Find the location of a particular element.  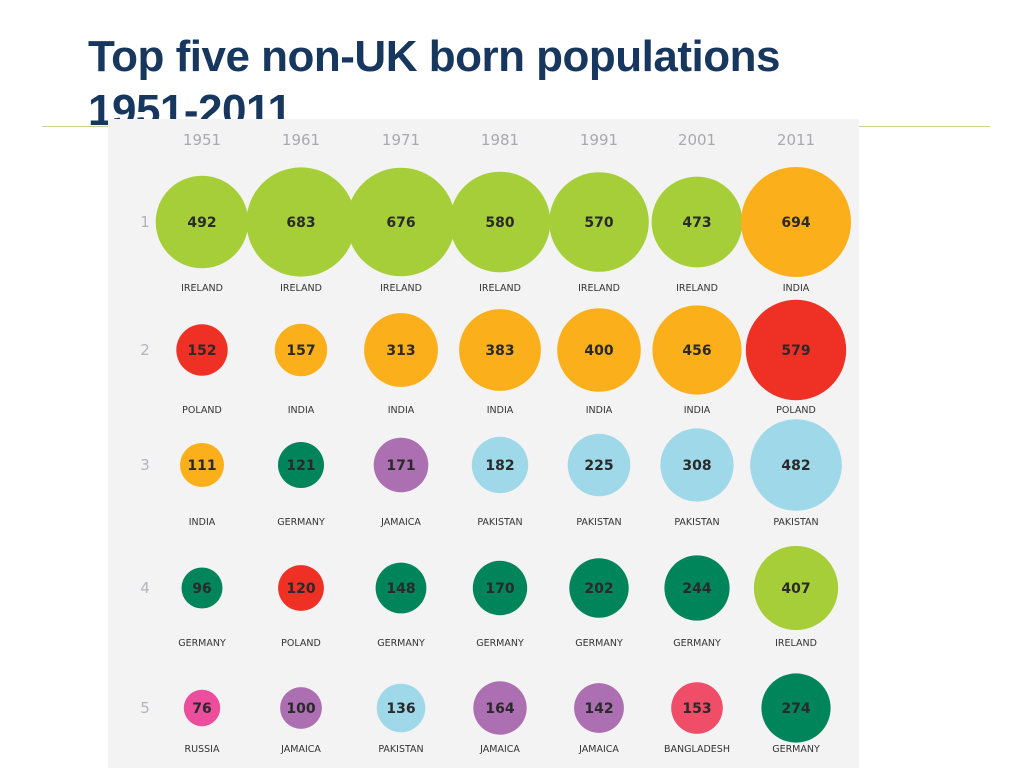

rank-label-5: 5 is located at coordinates (145, 708).